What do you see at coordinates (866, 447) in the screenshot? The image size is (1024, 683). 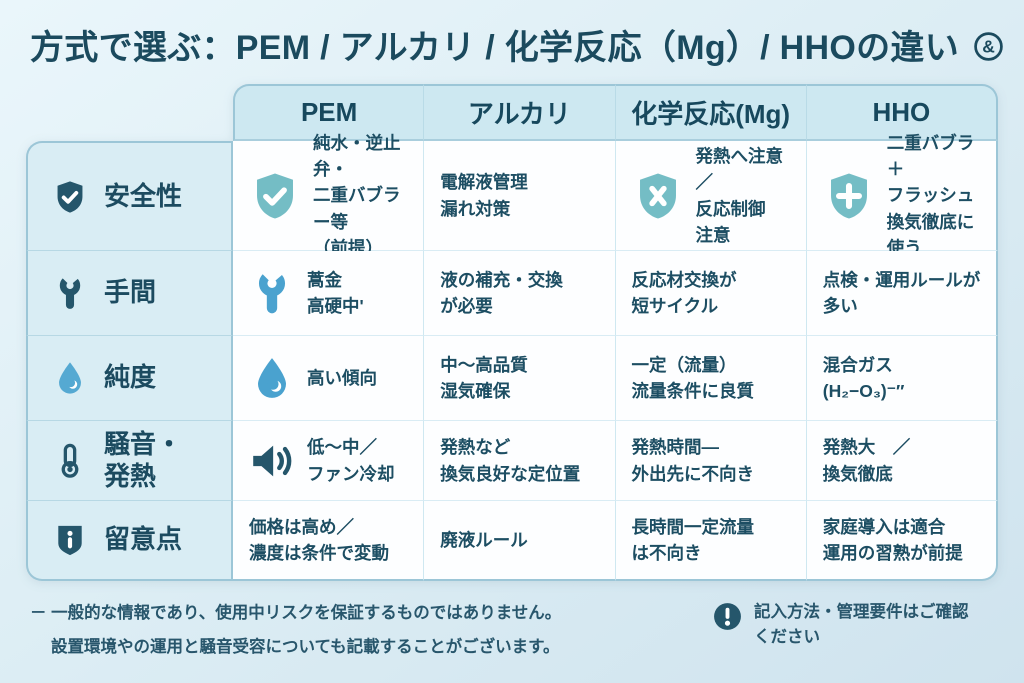 I see `cell-text-line: 発熱大 ／` at bounding box center [866, 447].